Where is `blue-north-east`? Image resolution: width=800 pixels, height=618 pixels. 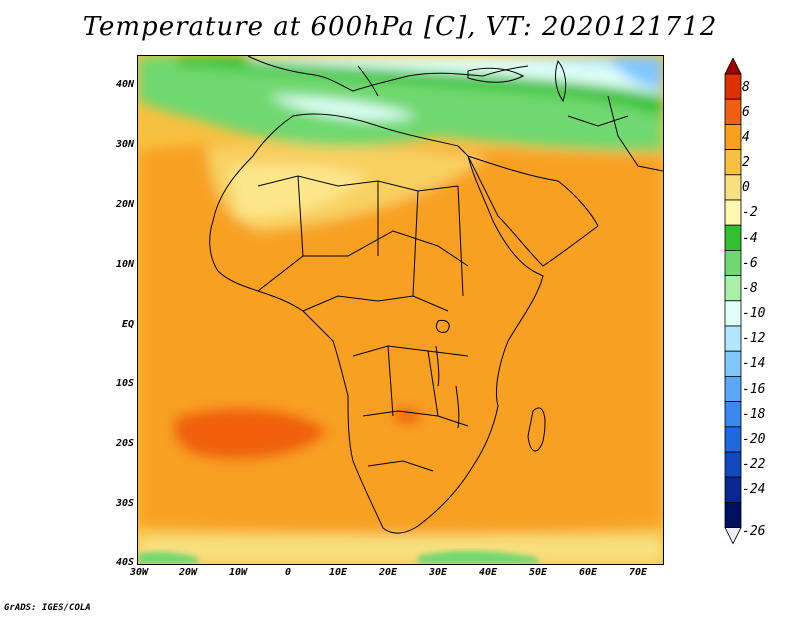
blue-north-east is located at coordinates (635, 73).